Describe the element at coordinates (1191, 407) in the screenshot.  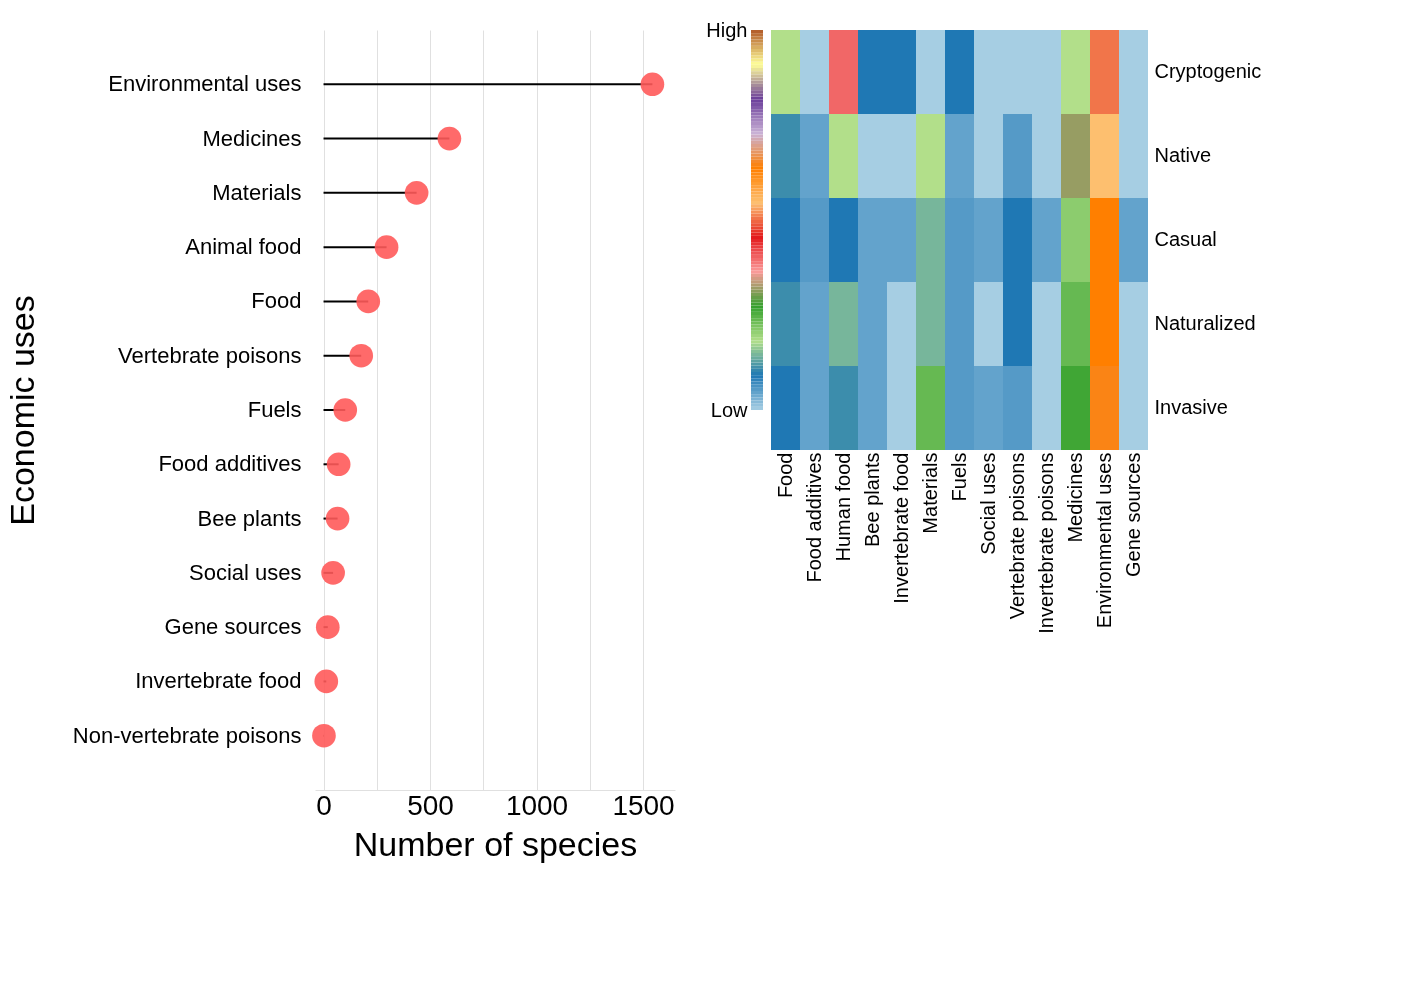
I see `y-tick-label: Invasive` at that location.